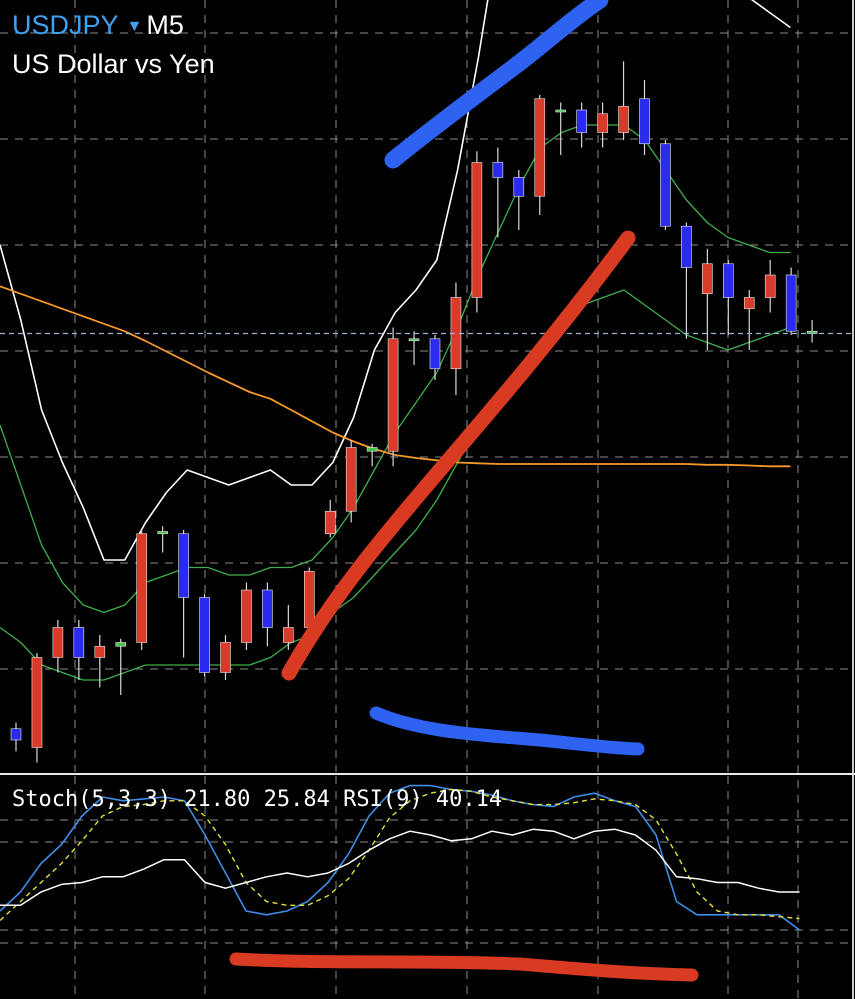  What do you see at coordinates (165, 25) in the screenshot?
I see `timeframe-label: M5` at bounding box center [165, 25].